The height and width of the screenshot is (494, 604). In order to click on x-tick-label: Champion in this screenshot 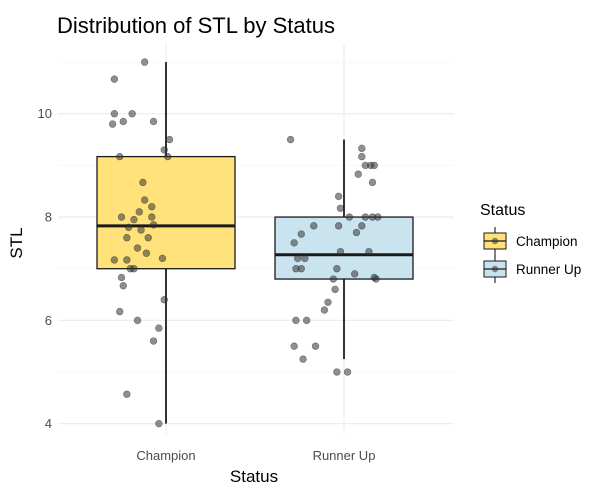, I will do `click(165, 455)`.